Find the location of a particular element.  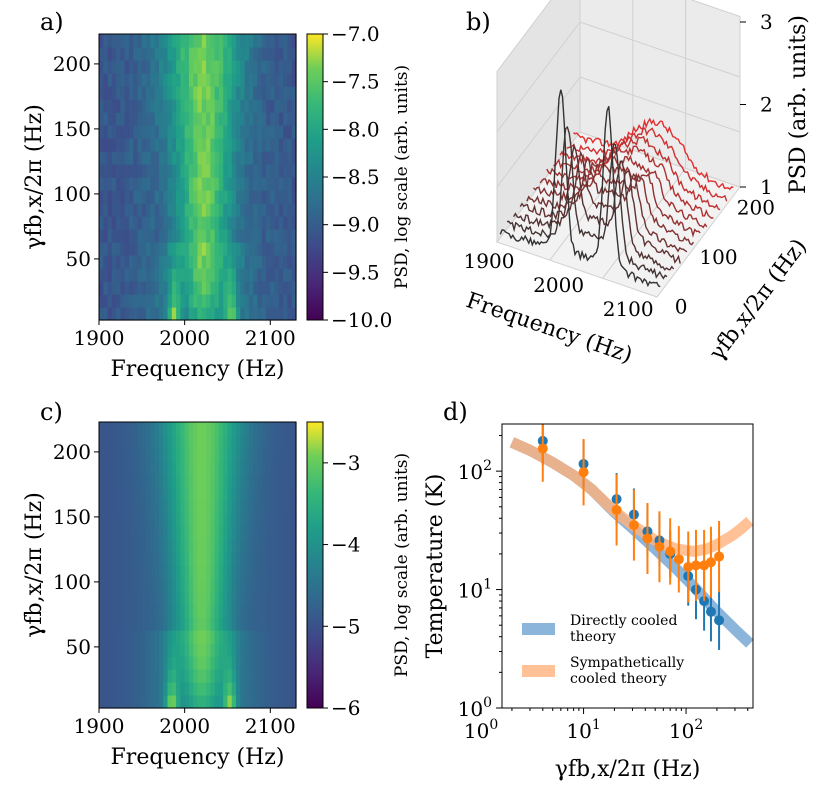

legend-label: cooled theory is located at coordinates (618, 679).